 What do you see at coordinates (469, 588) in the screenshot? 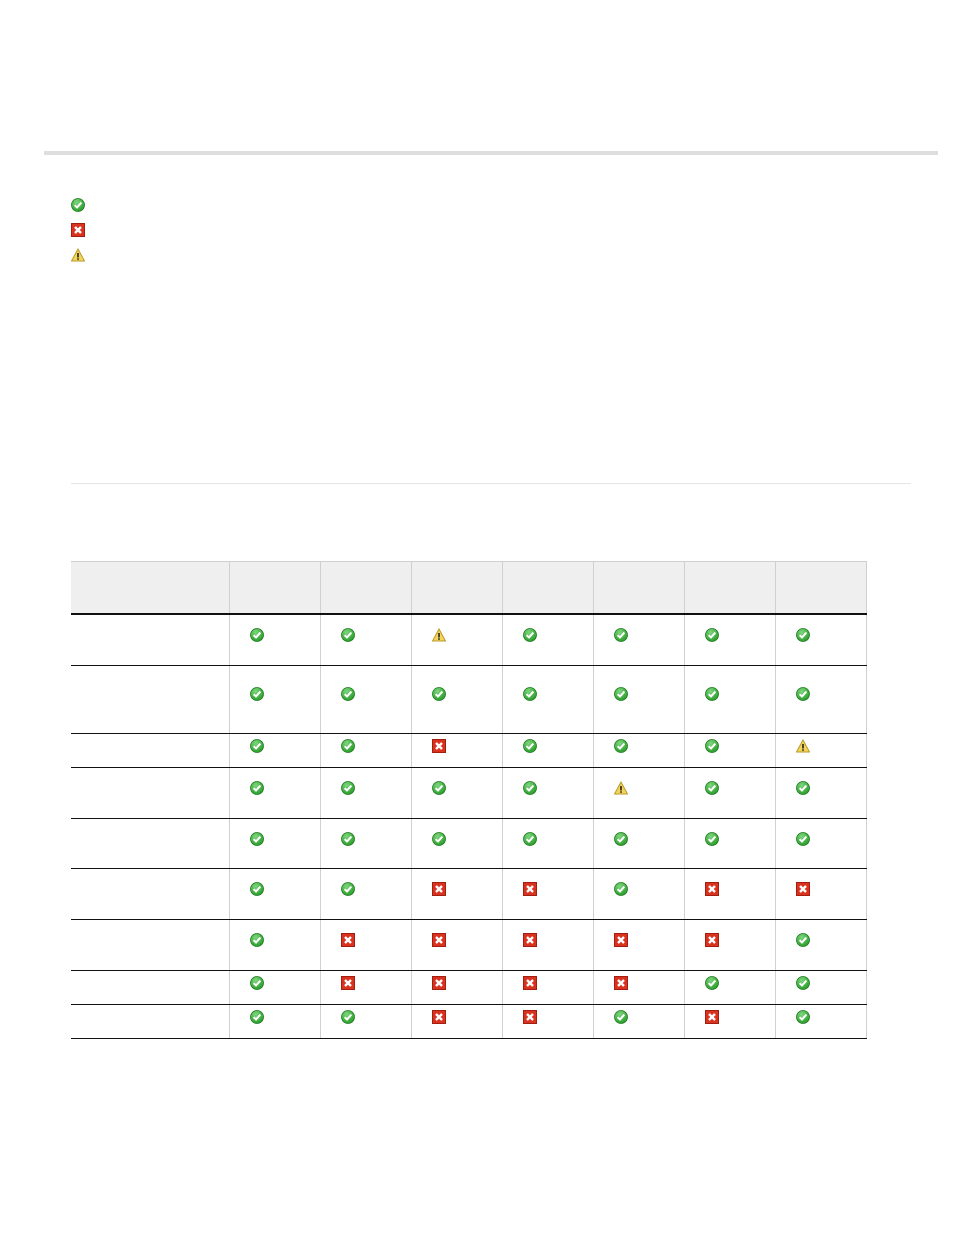
I see `header-row` at bounding box center [469, 588].